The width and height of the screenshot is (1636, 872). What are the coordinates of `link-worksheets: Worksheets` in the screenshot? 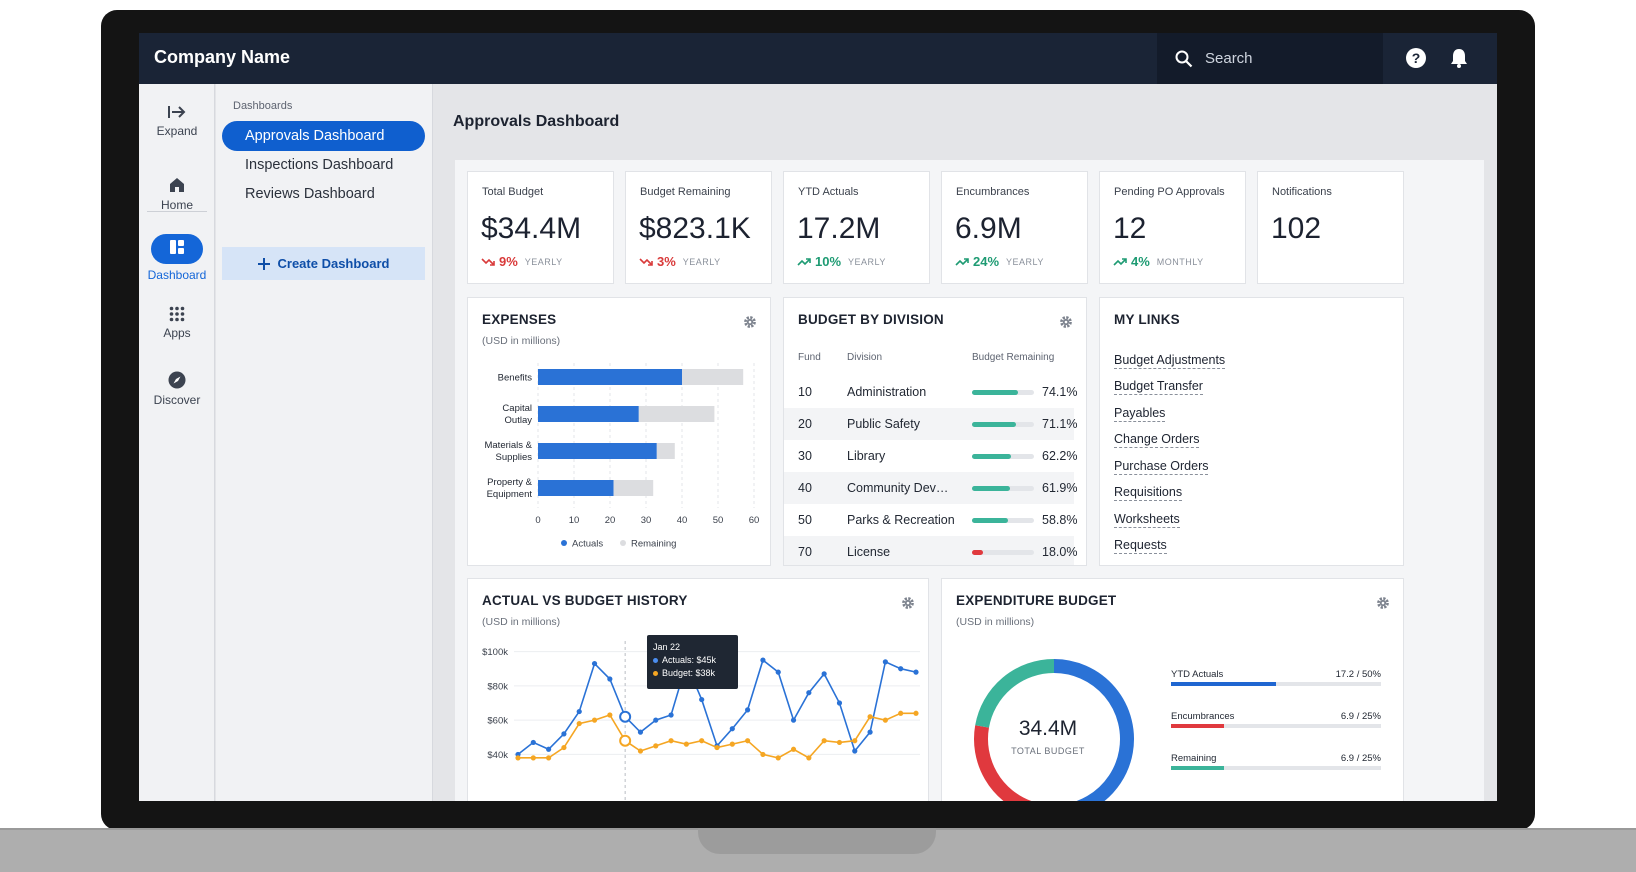 It's located at (1147, 520).